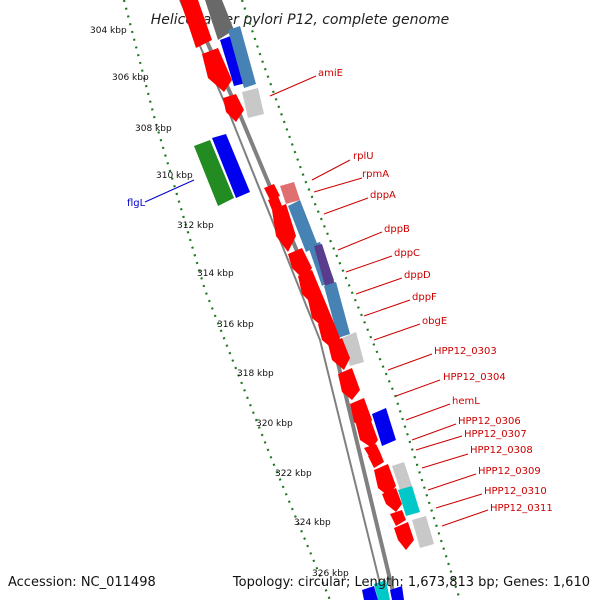  What do you see at coordinates (153, 129) in the screenshot?
I see `tick-label: 308 kbp` at bounding box center [153, 129].